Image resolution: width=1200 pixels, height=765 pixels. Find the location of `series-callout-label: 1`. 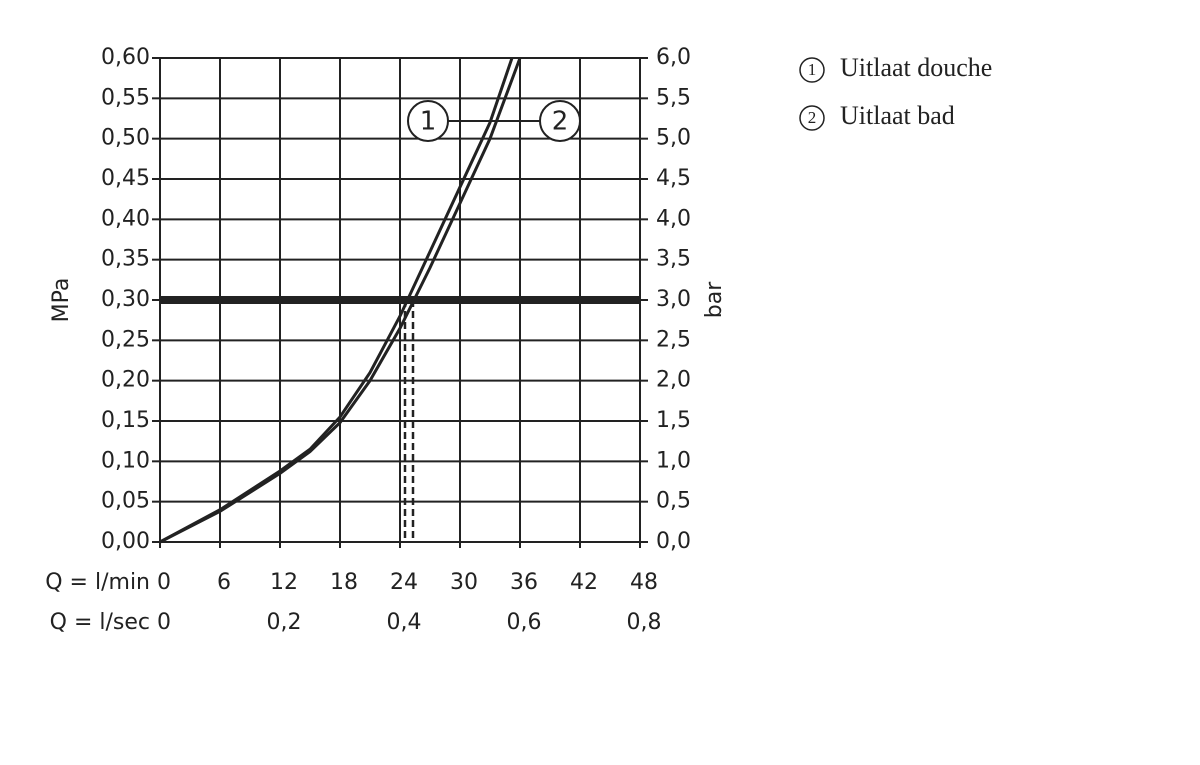

series-callout-label: 1 is located at coordinates (428, 122).